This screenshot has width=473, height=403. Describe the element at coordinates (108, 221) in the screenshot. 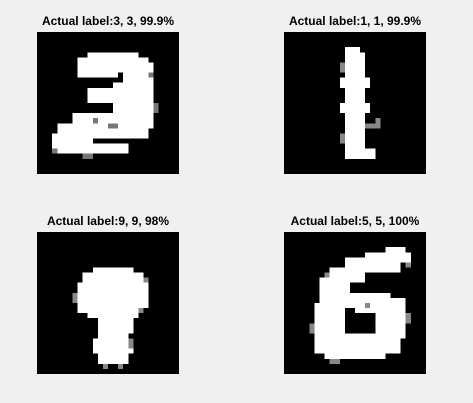

I see `subplot-title: Actual label:9, 9, 98%` at that location.